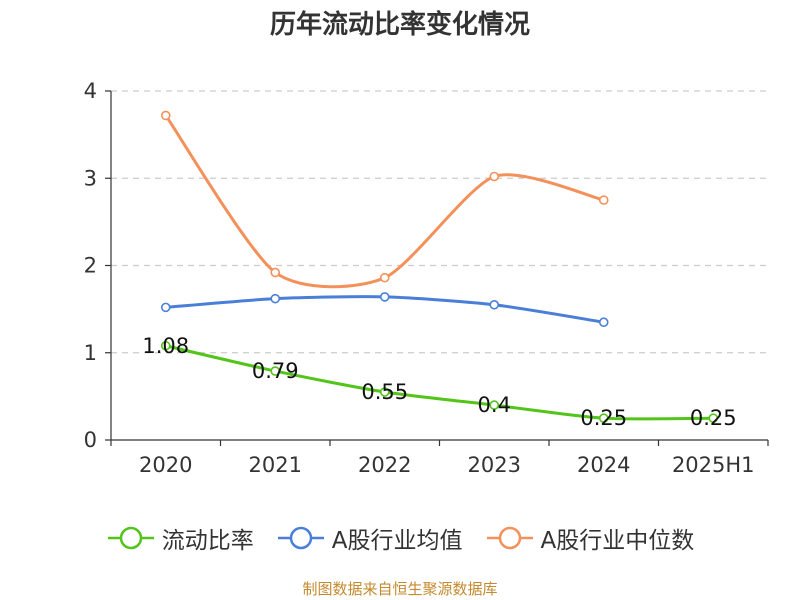  I want to click on legend-item: 流动比率, so click(180, 538).